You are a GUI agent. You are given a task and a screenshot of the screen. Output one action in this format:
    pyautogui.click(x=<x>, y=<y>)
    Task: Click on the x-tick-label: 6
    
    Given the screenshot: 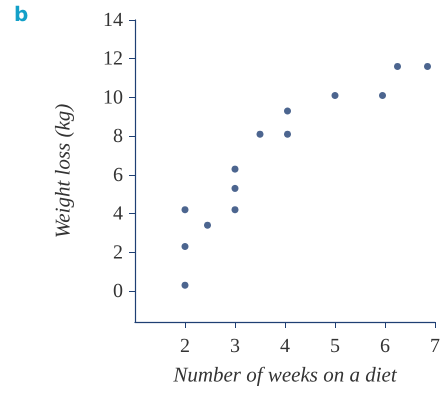 What is the action you would take?
    pyautogui.click(x=385, y=346)
    